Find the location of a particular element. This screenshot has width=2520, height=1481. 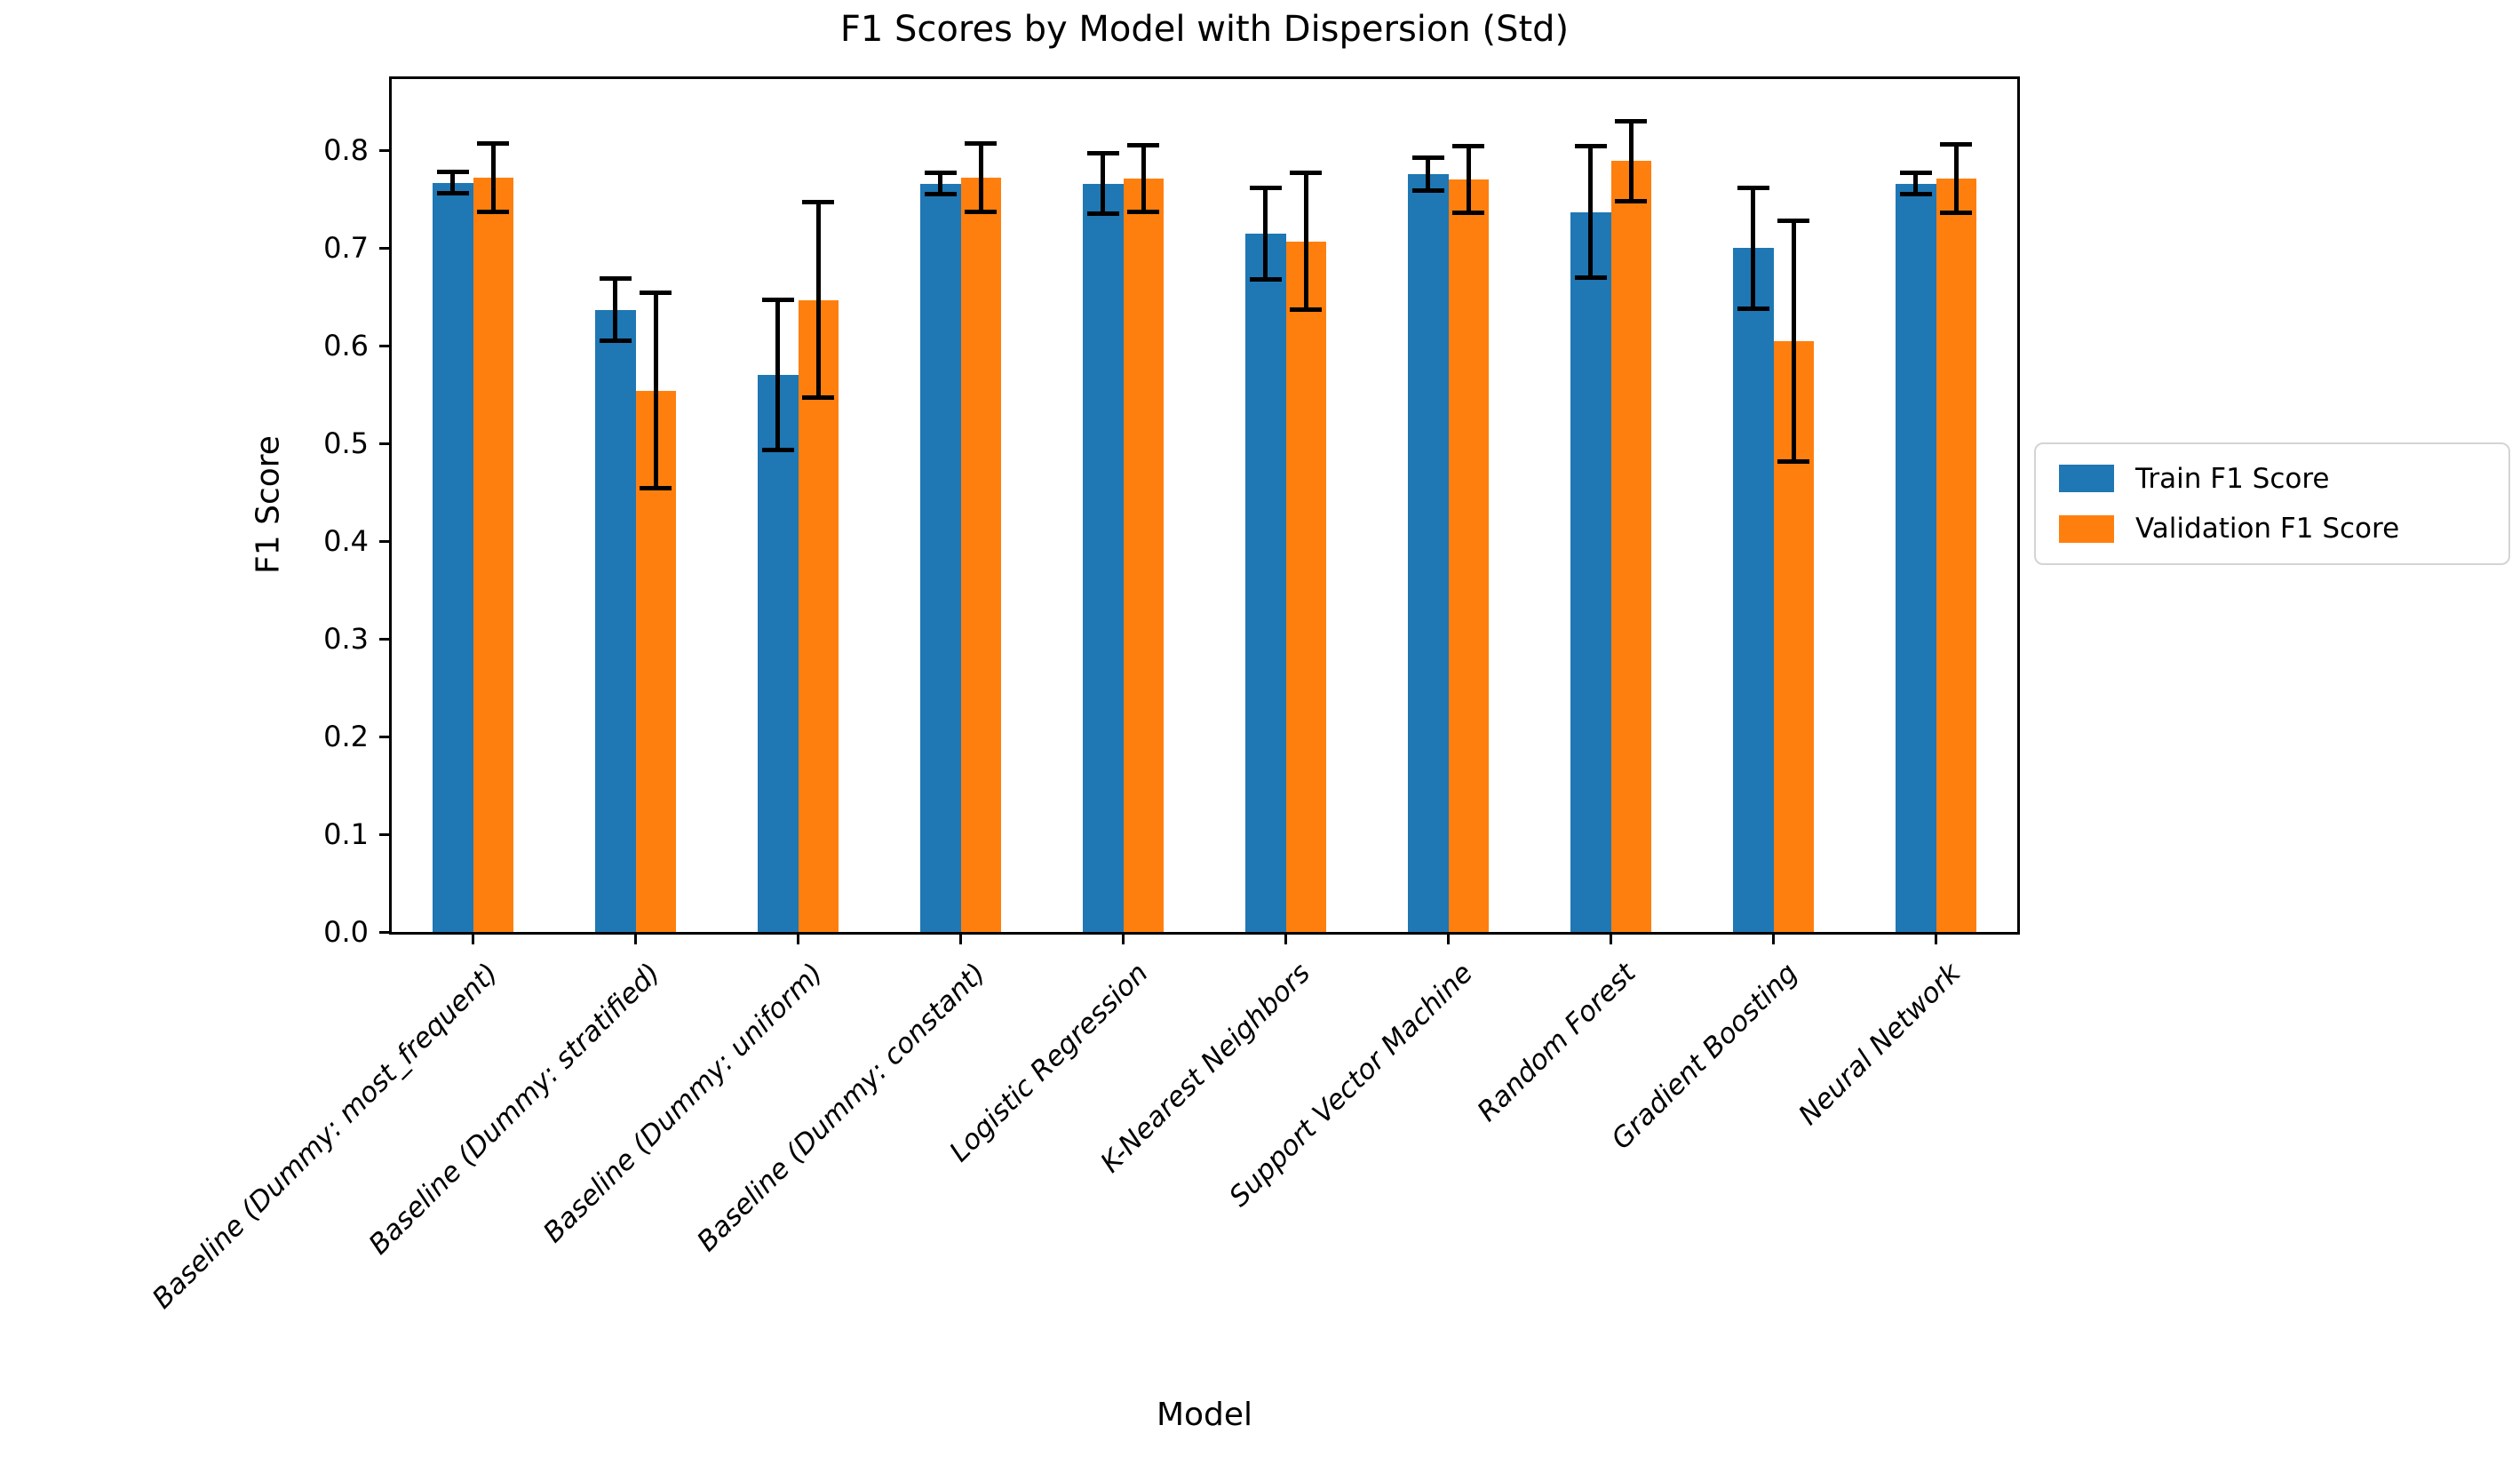

chart-title: F1 Scores by Model with Dispersion (Std) is located at coordinates (1204, 29).